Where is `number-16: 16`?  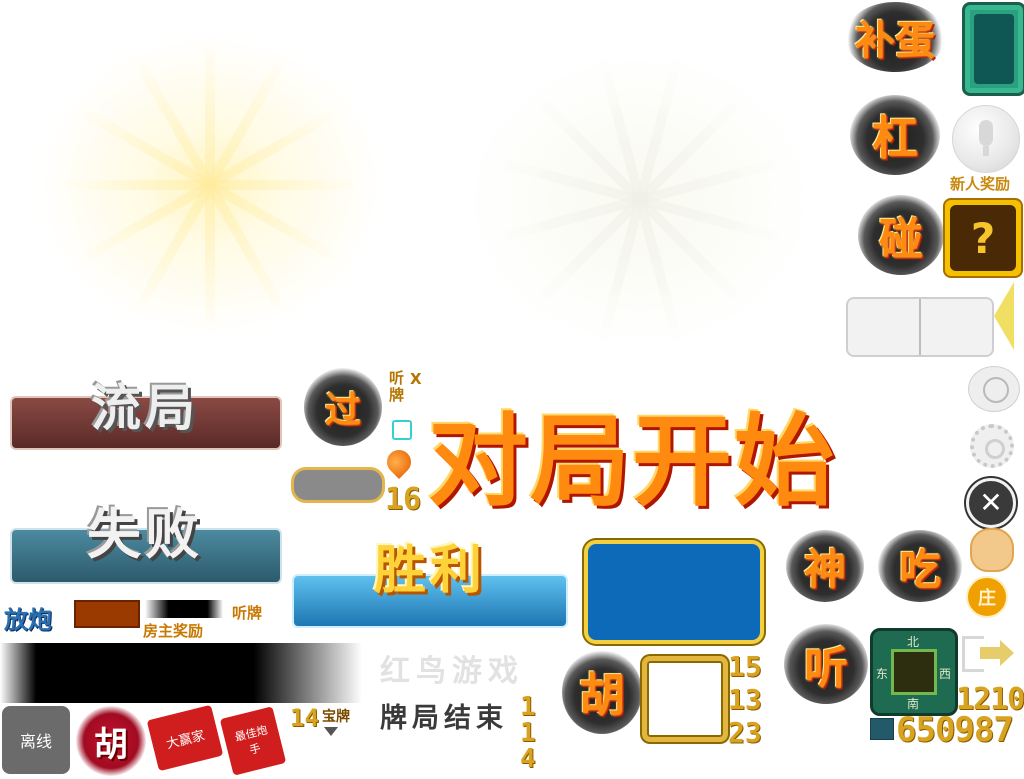
number-16: 16 is located at coordinates (403, 499).